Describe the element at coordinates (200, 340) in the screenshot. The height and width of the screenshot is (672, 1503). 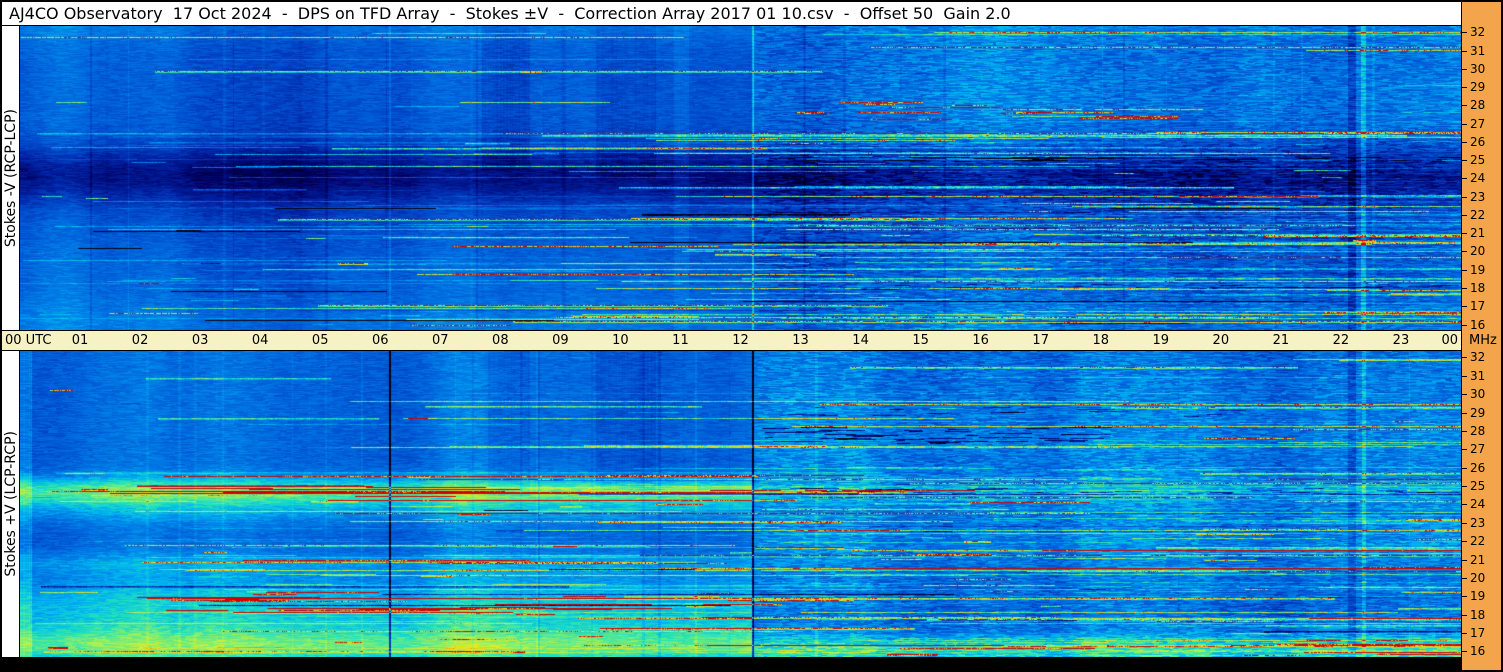
I see `time-label: 03` at that location.